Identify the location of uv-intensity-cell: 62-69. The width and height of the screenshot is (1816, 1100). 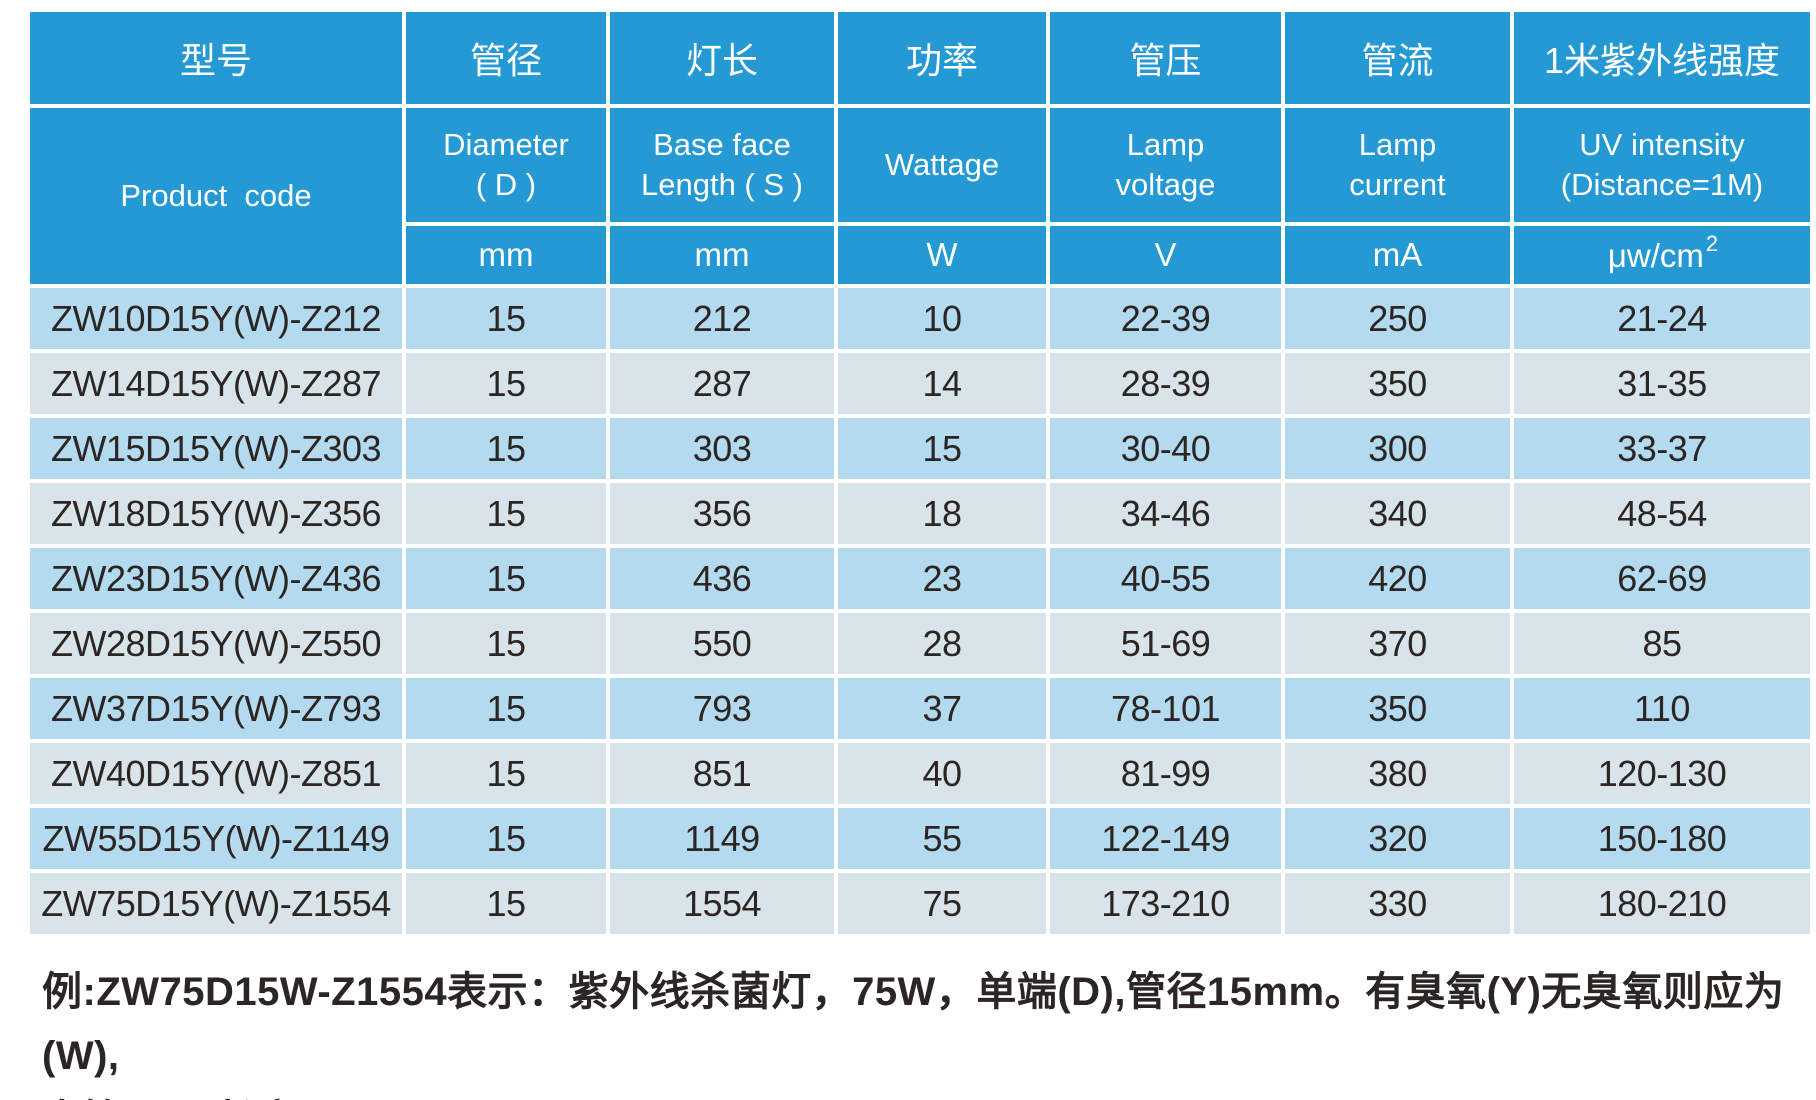
(1662, 578).